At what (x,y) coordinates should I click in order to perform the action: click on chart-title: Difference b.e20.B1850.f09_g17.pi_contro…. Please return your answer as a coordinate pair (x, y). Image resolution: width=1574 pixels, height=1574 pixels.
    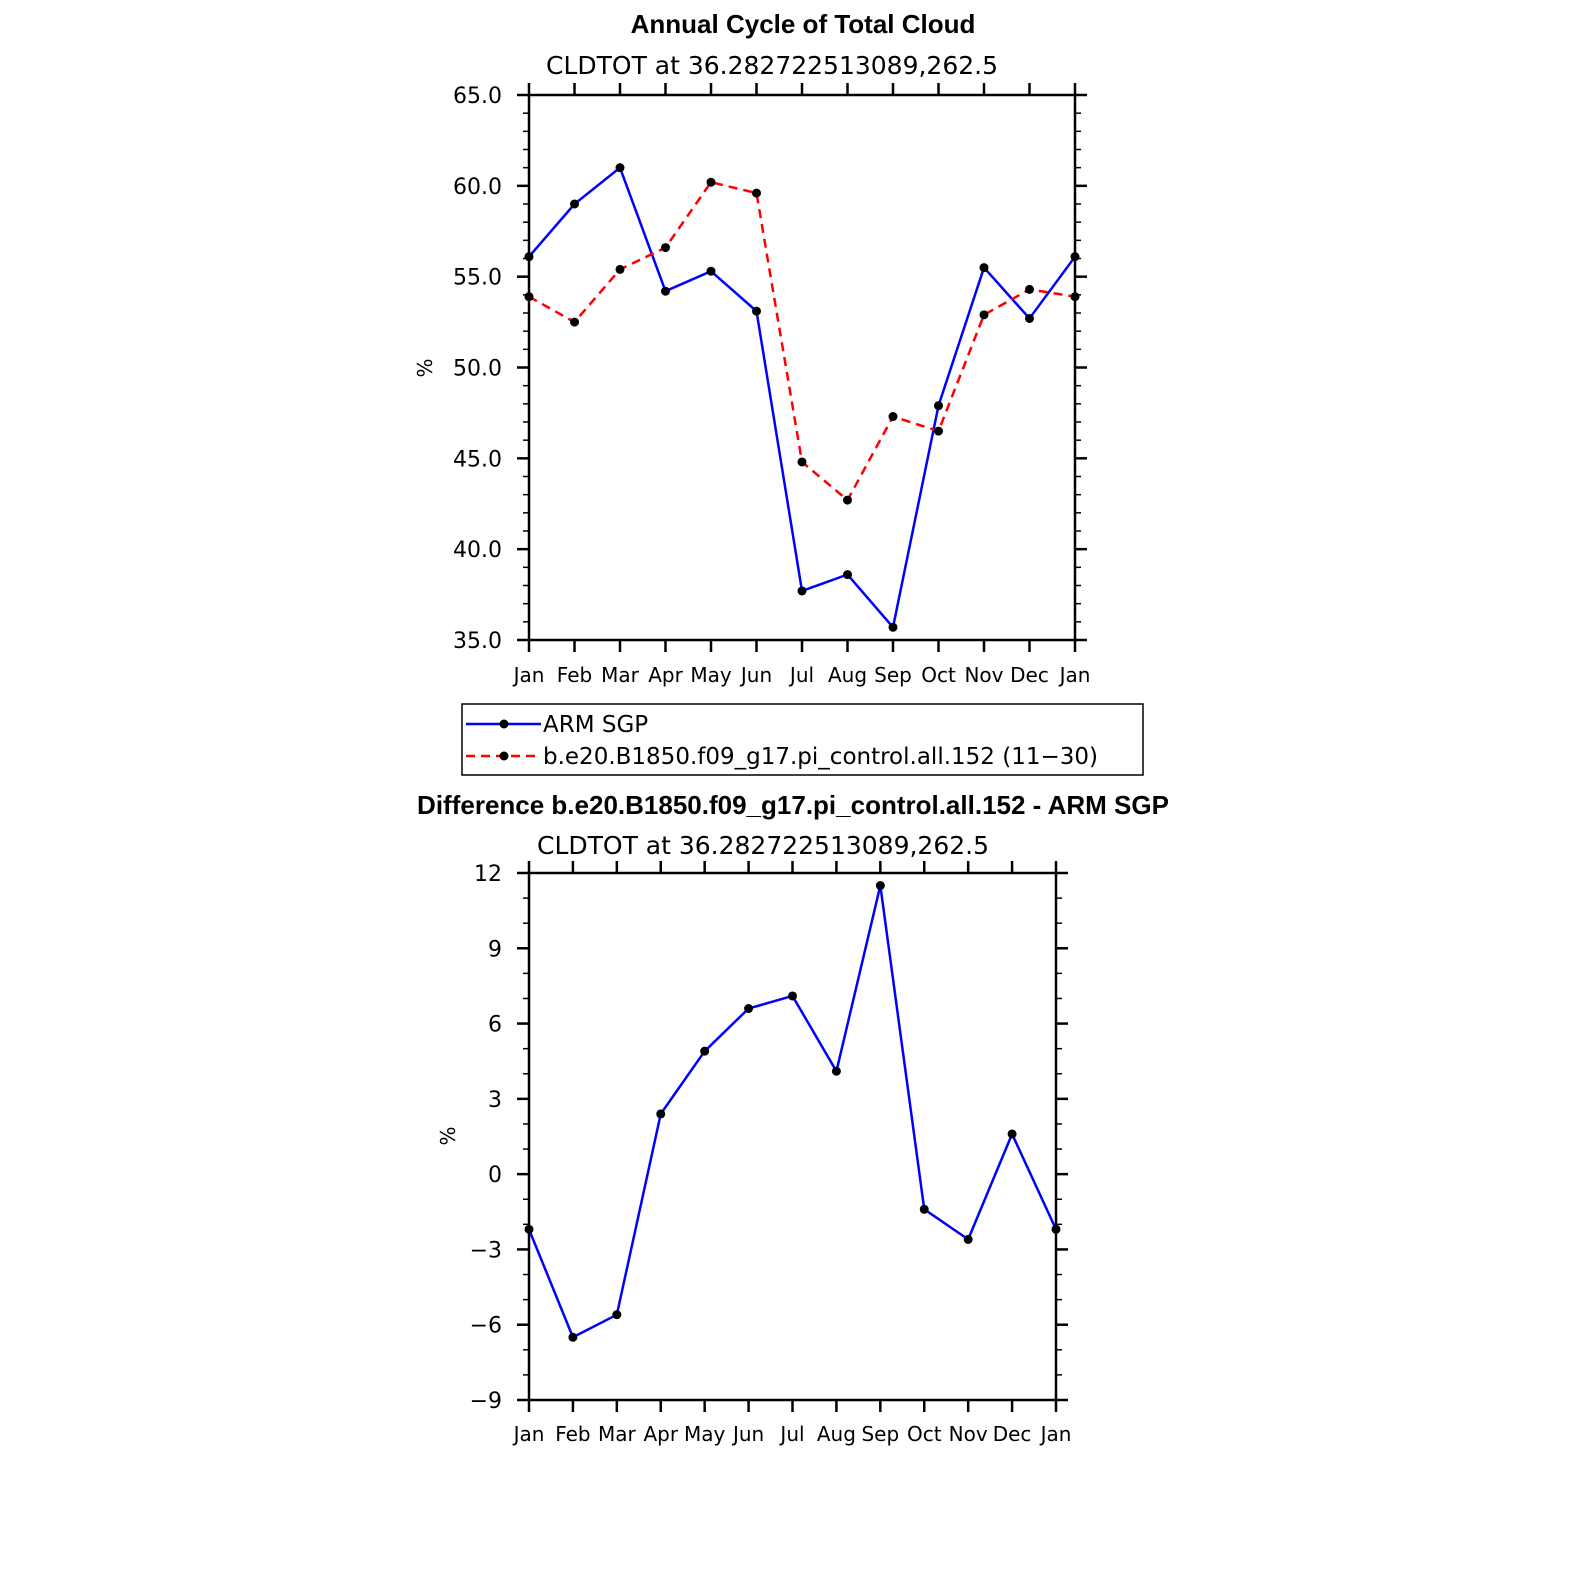
    Looking at the image, I should click on (793, 805).